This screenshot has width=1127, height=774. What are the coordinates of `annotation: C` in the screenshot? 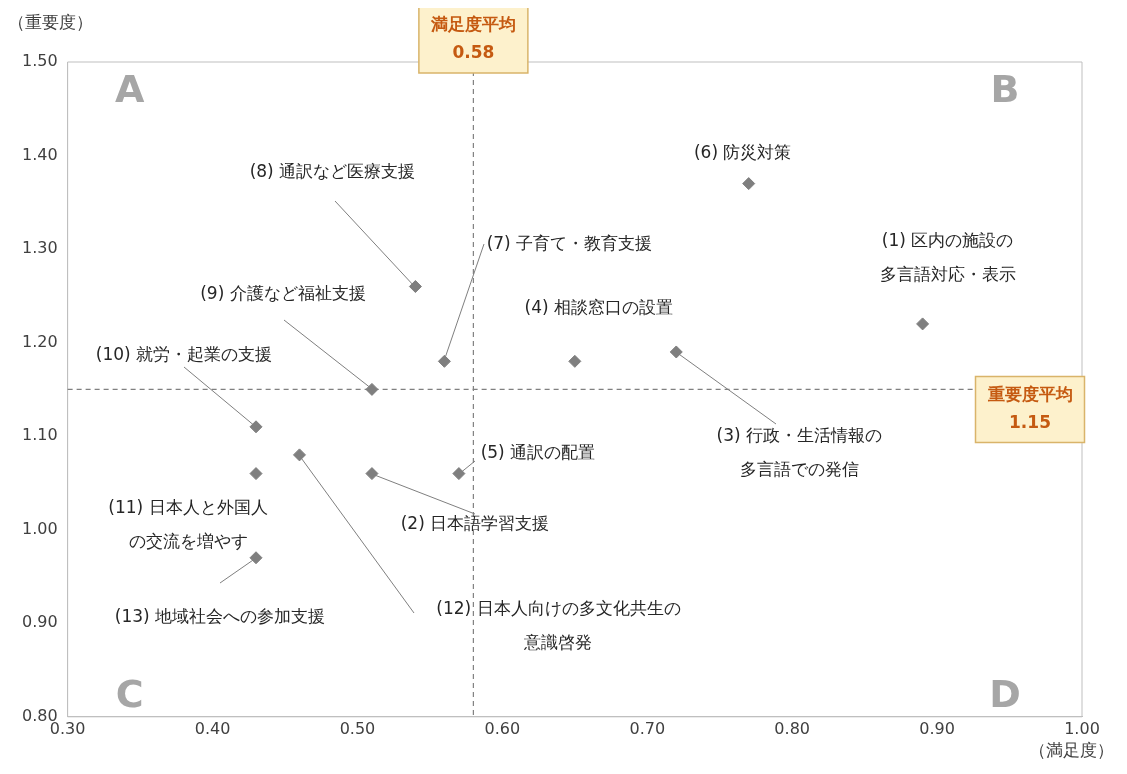 It's located at (129, 693).